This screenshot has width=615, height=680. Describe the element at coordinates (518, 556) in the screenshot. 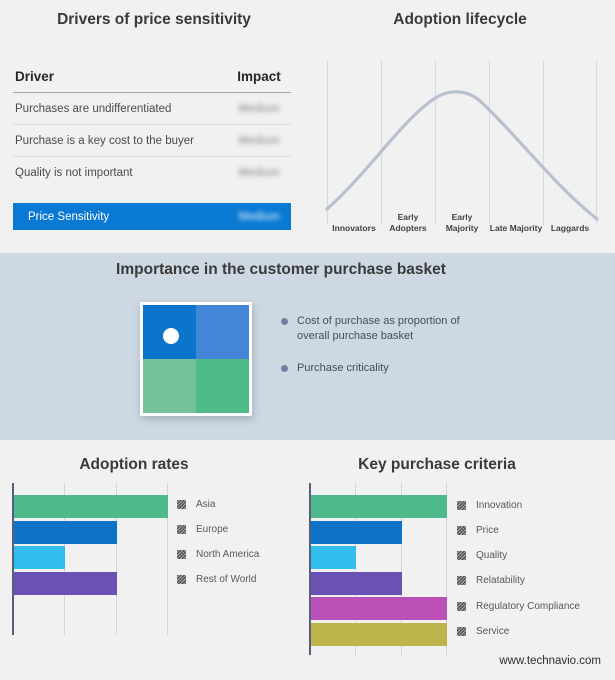

I see `legend-item: Quality` at that location.